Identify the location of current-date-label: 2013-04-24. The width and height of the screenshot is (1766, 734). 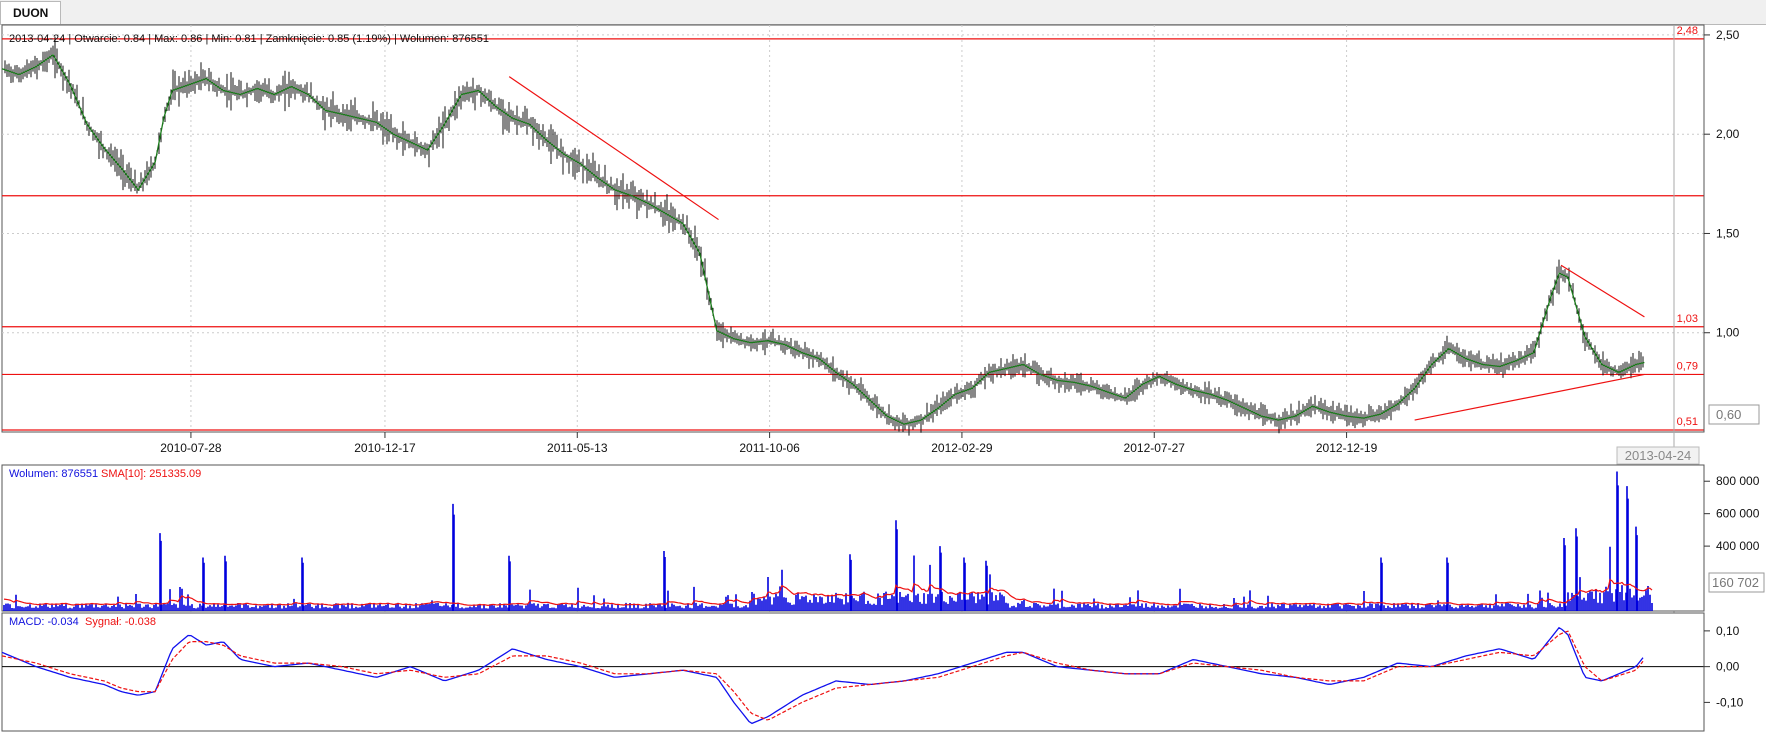
(1658, 455).